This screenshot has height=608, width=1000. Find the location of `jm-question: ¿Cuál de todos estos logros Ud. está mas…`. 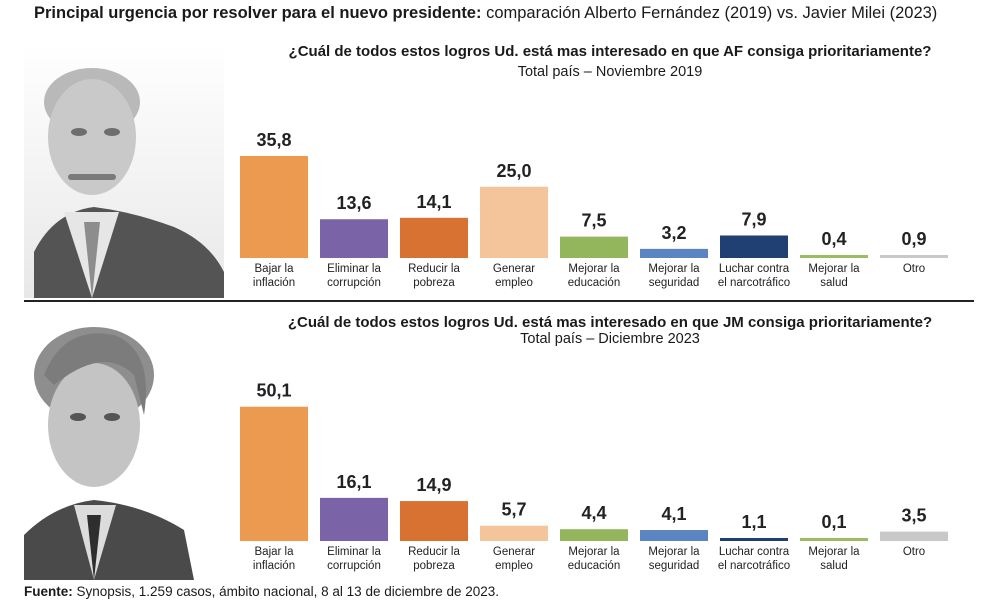

jm-question: ¿Cuál de todos estos logros Ud. está mas… is located at coordinates (610, 322).